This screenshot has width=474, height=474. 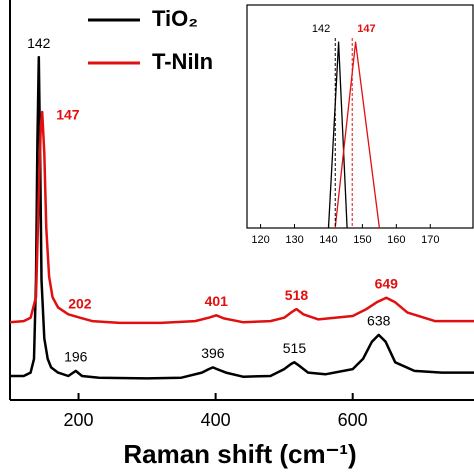 What do you see at coordinates (260, 240) in the screenshot?
I see `x-tick-label: 120` at bounding box center [260, 240].